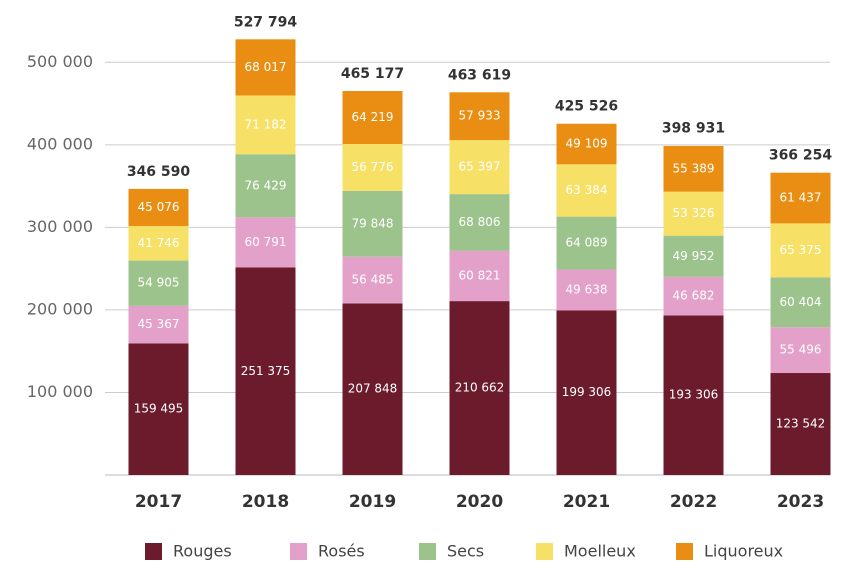 The height and width of the screenshot is (561, 843). I want to click on data-label: 65 397, so click(480, 167).